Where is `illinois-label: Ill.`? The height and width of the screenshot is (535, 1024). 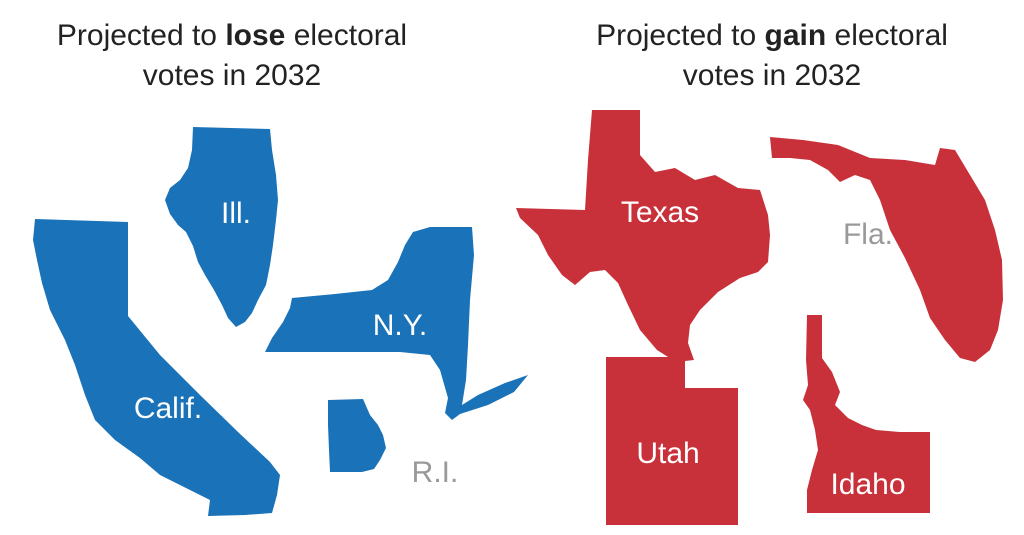 illinois-label: Ill. is located at coordinates (236, 213).